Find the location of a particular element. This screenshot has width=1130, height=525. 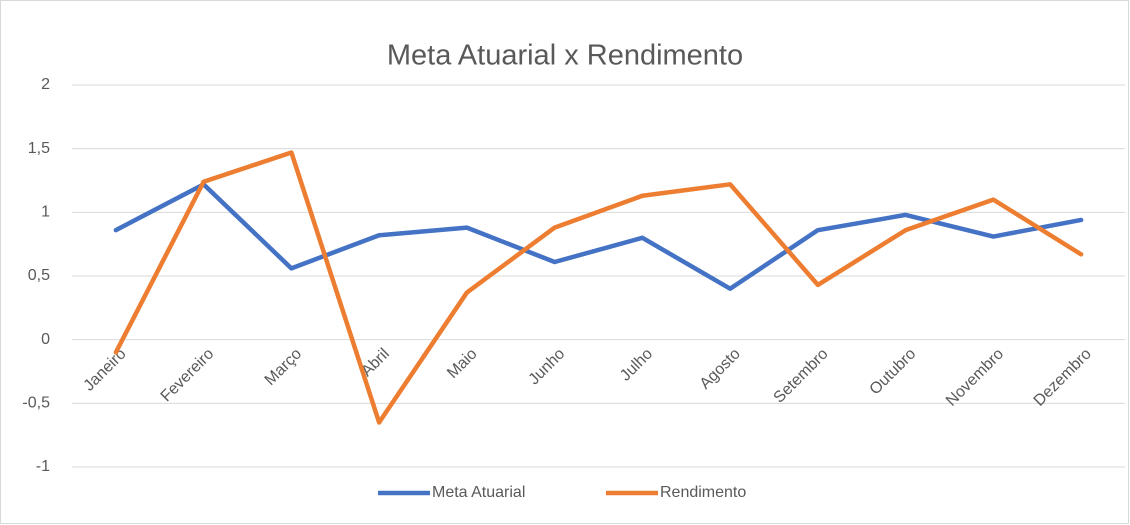

y-tick-label: 0 is located at coordinates (45, 339).